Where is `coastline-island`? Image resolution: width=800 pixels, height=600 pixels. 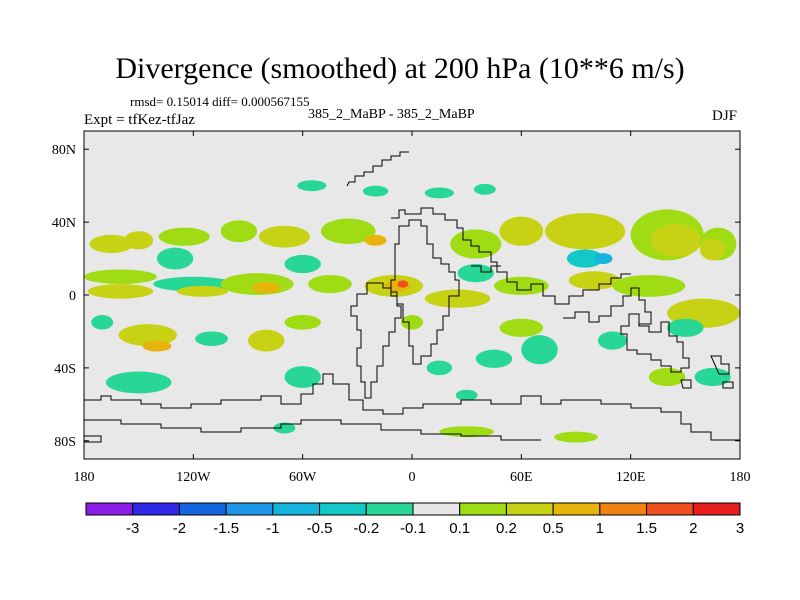 coastline-island is located at coordinates (728, 385).